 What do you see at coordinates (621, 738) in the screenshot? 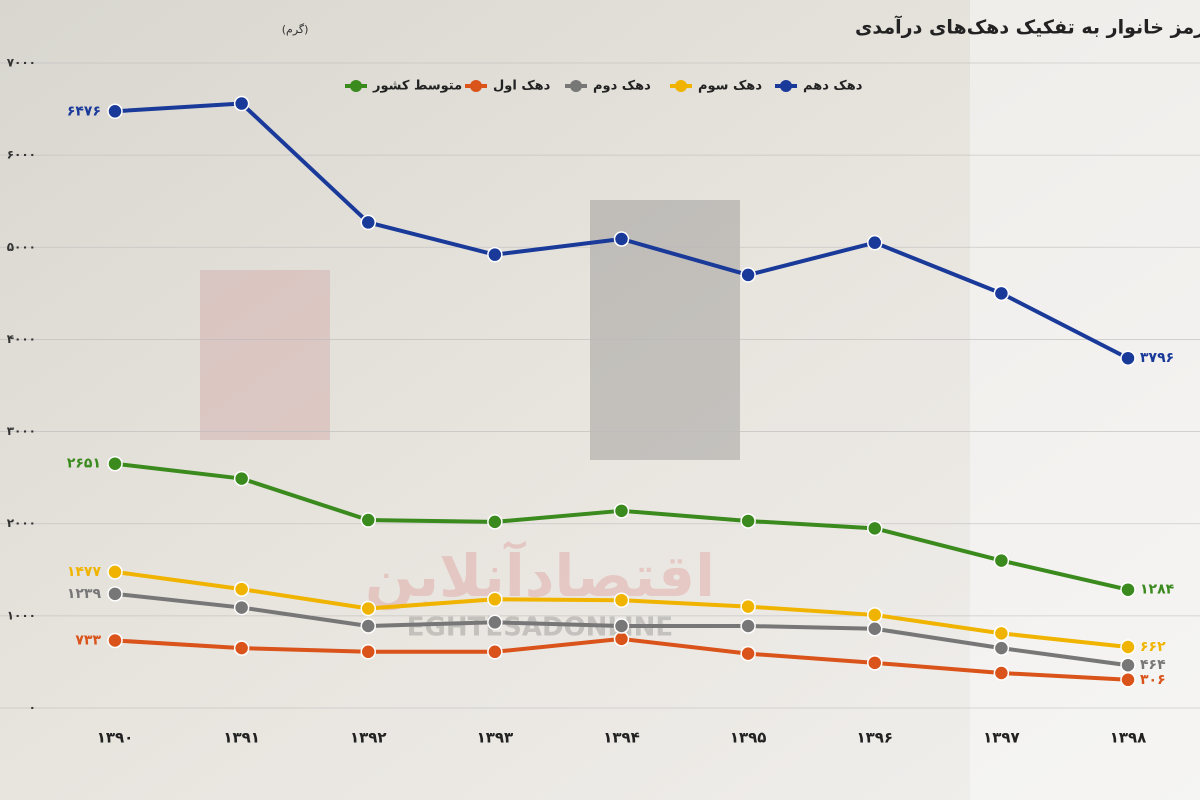
I see `x-tick-label: ۱۳۹۴` at bounding box center [621, 738].